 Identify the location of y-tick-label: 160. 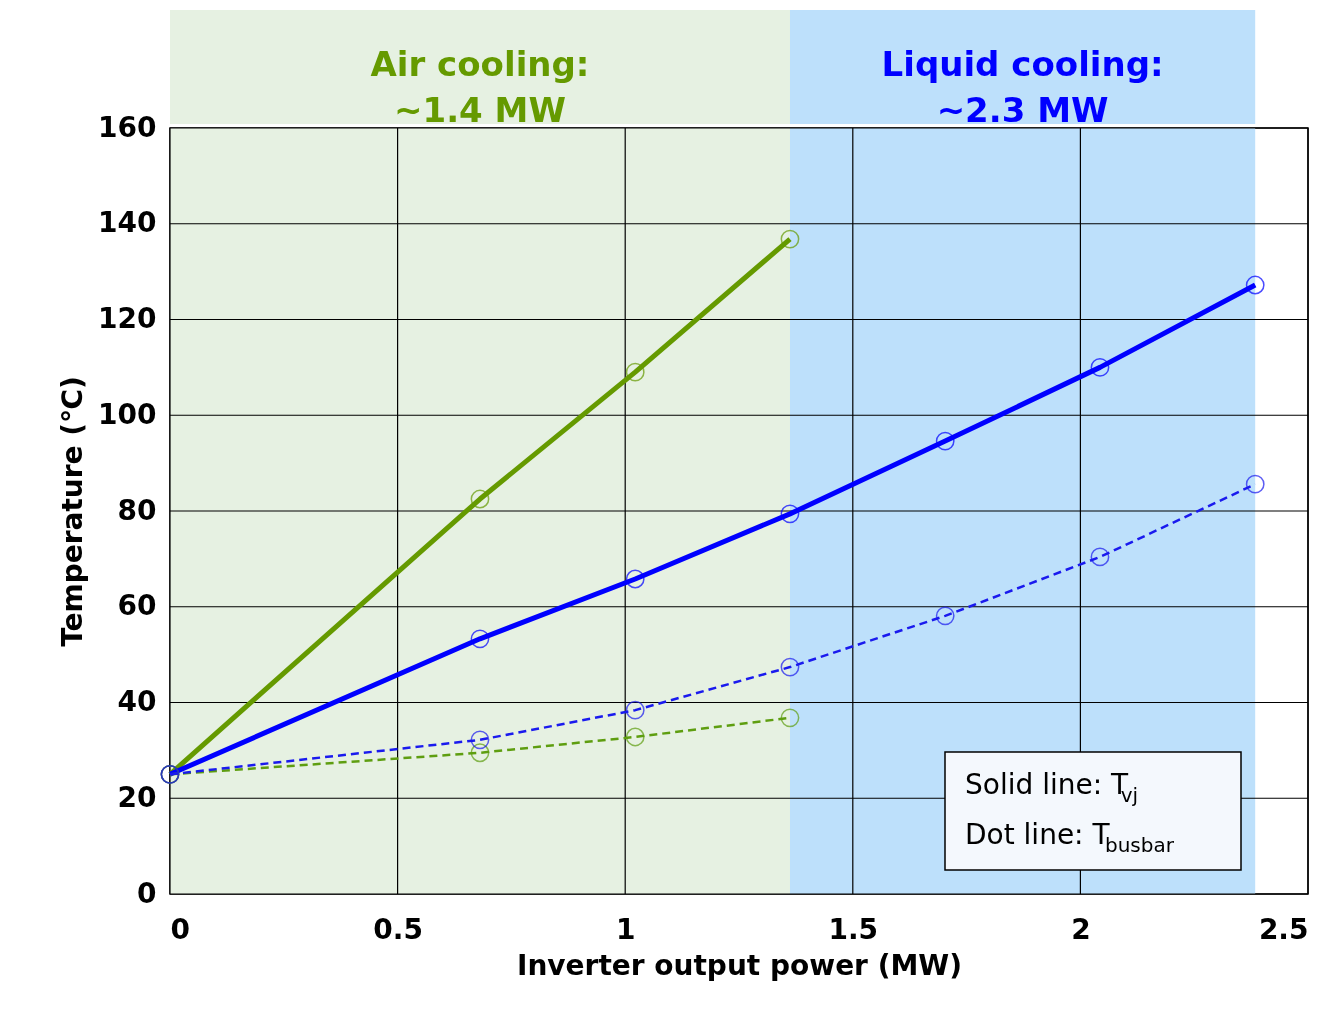
(127, 127).